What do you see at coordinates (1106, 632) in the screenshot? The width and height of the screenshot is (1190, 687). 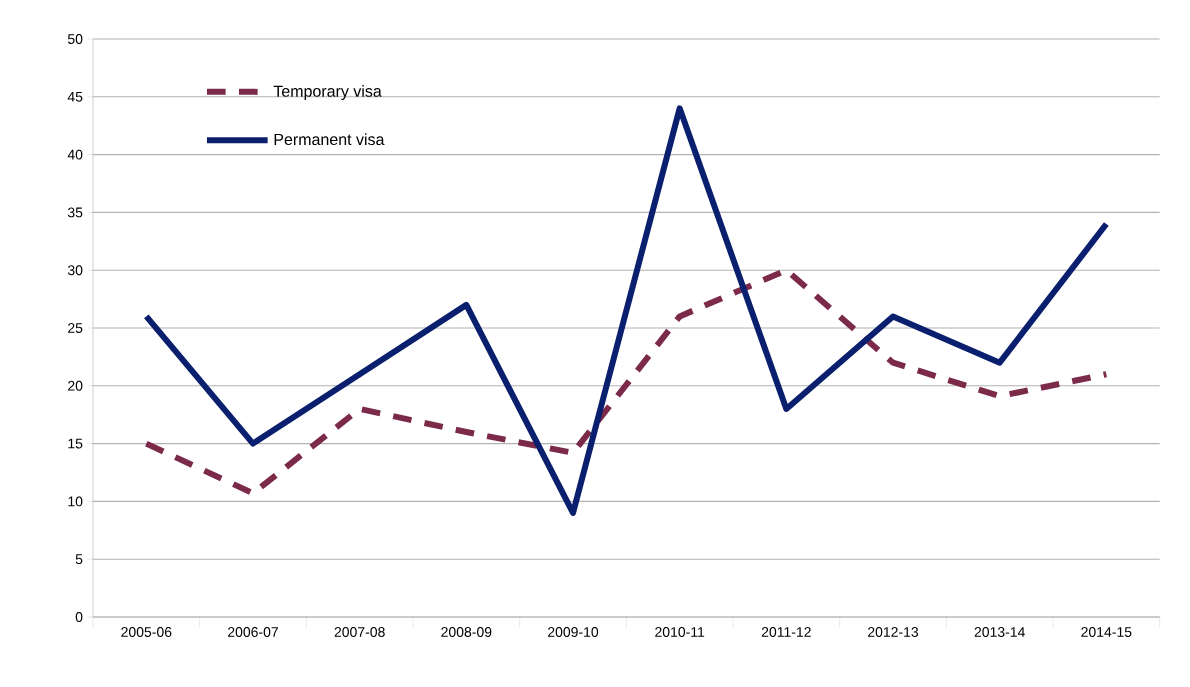 I see `x-tick-label: 2014-15` at bounding box center [1106, 632].